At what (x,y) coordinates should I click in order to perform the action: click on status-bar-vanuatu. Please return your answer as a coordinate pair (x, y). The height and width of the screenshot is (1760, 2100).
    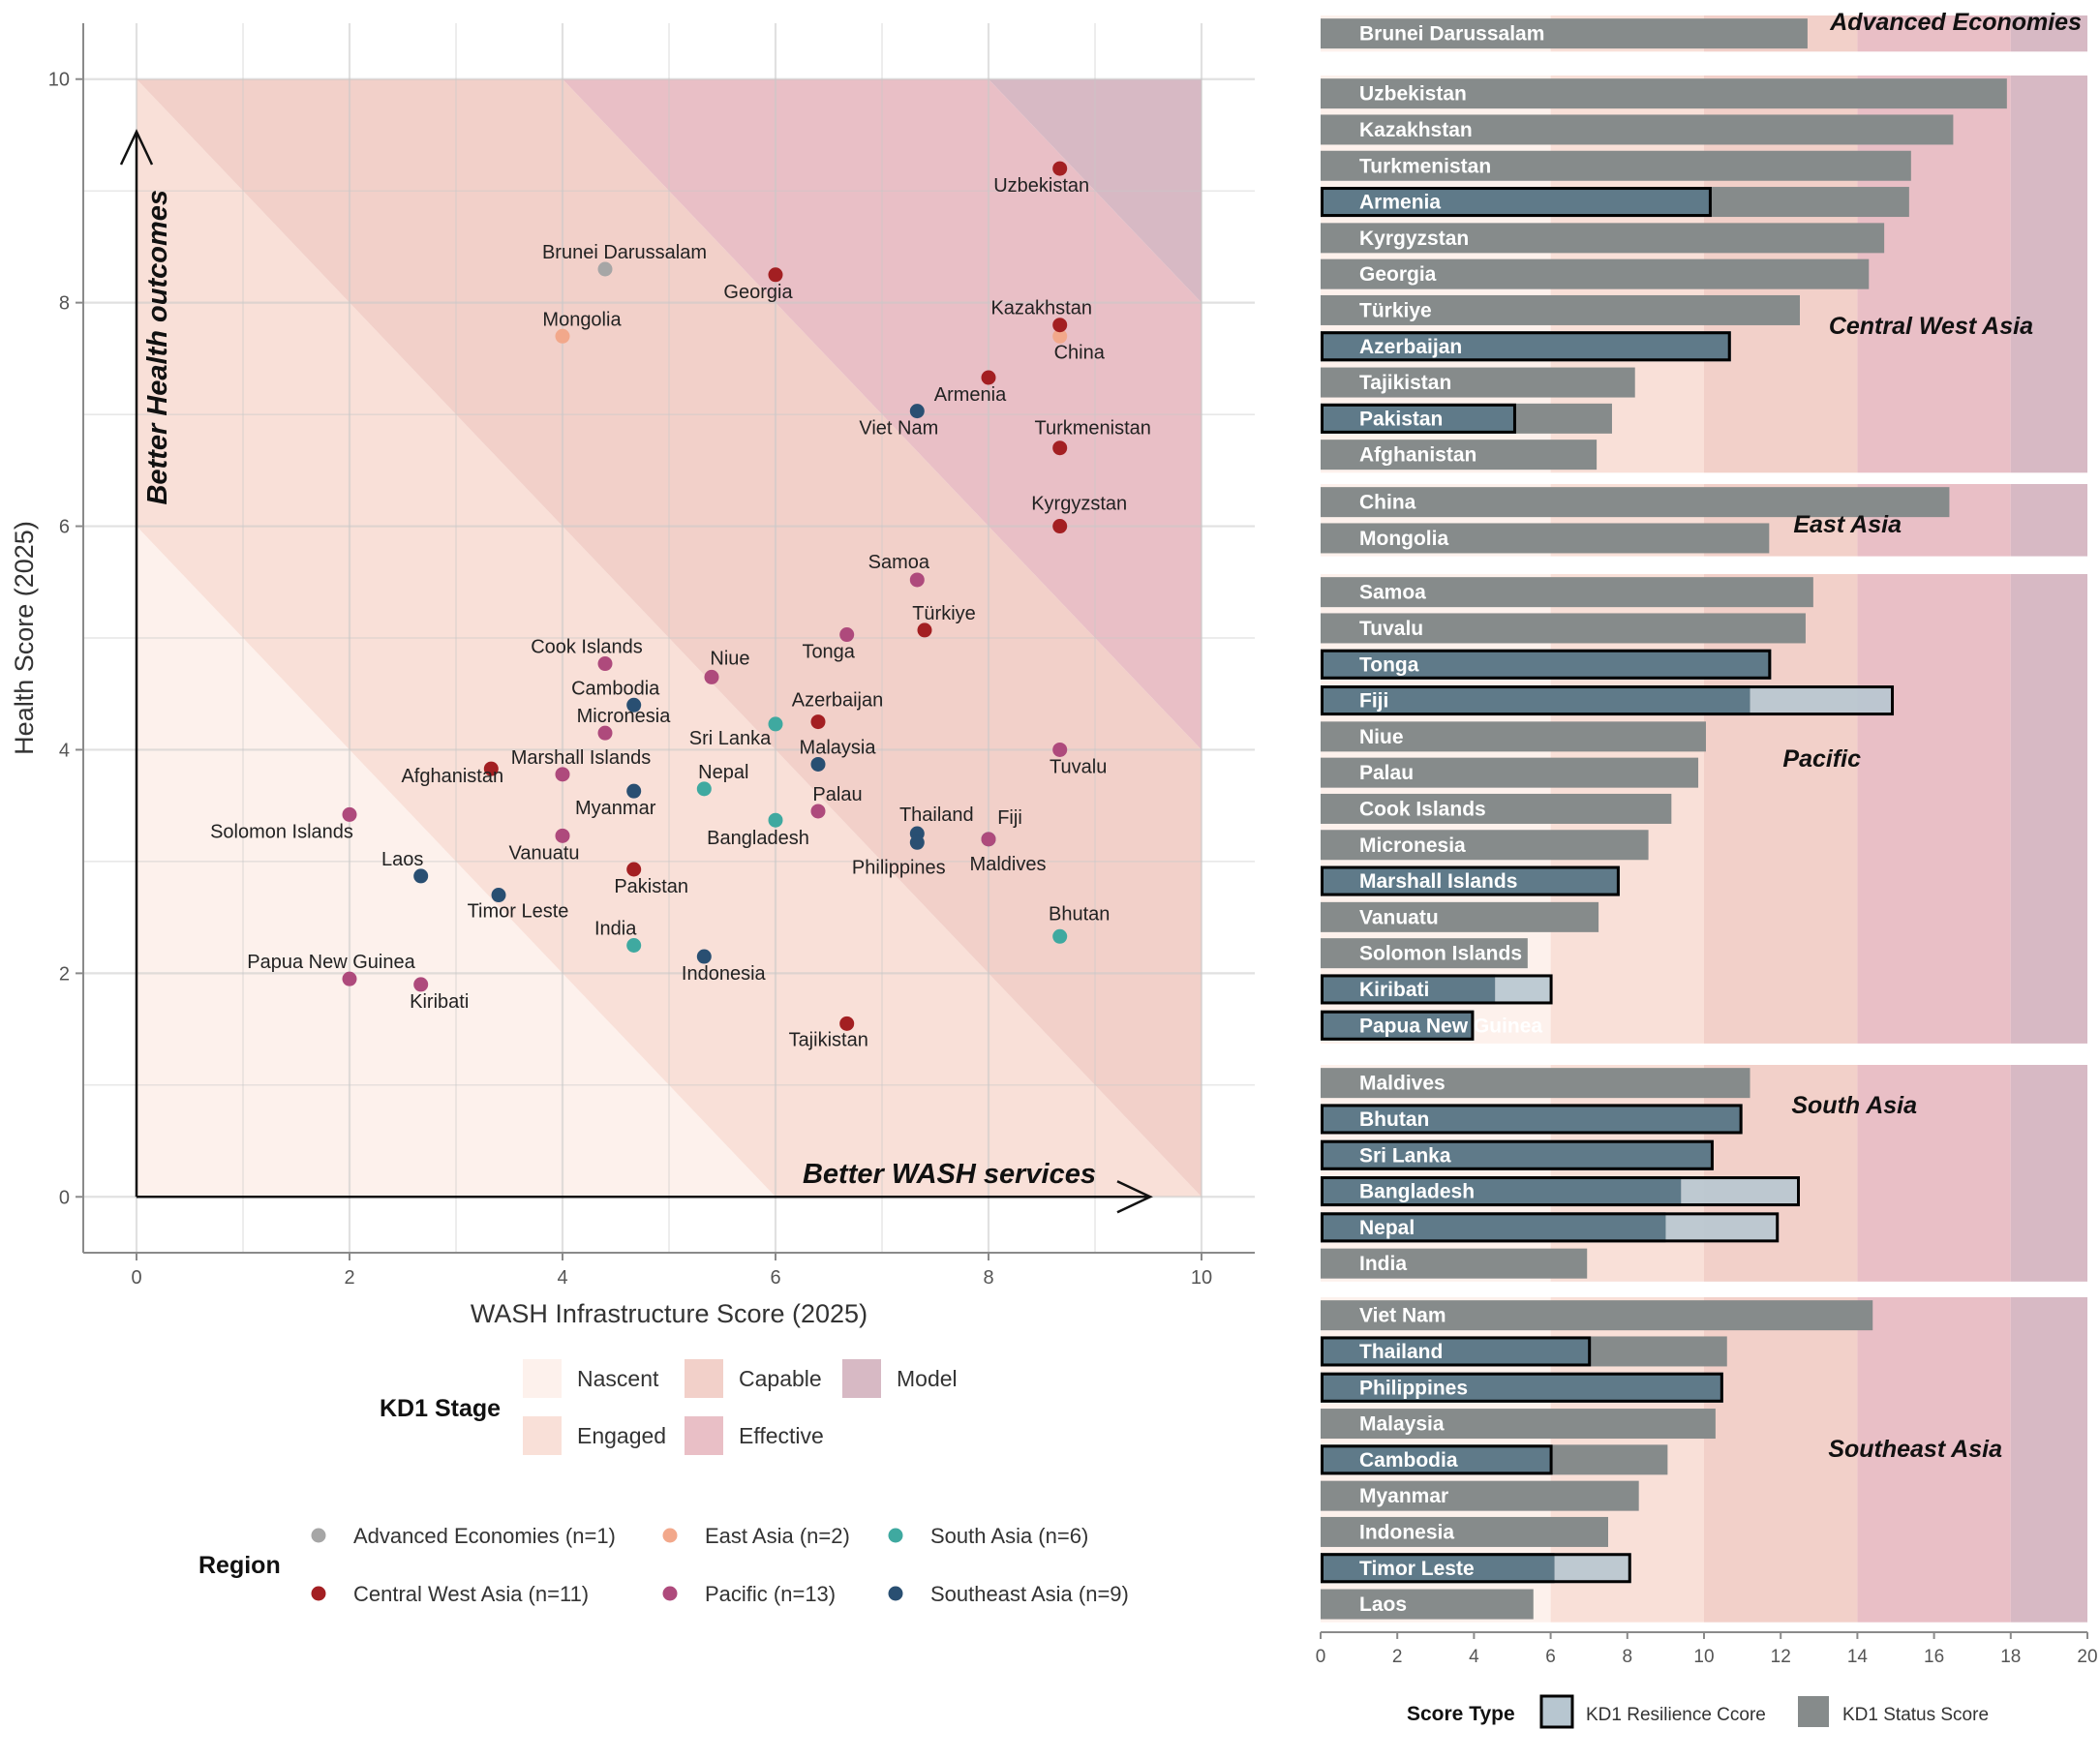
    Looking at the image, I should click on (1460, 916).